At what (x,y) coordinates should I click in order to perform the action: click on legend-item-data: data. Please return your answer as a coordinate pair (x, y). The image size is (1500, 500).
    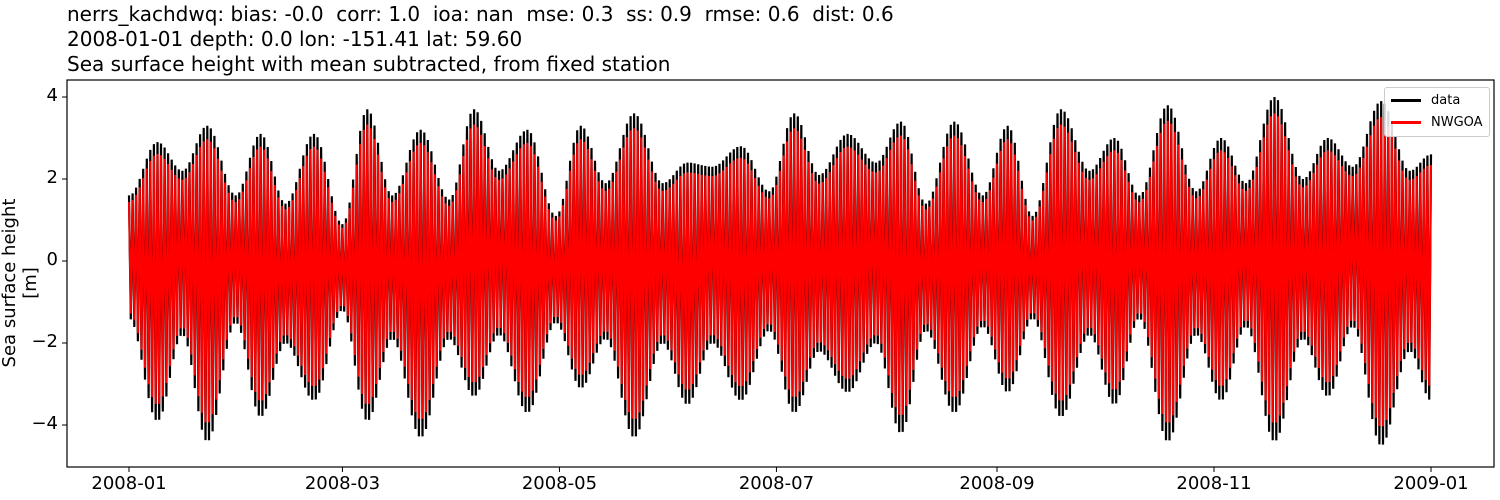
    Looking at the image, I should click on (1425, 100).